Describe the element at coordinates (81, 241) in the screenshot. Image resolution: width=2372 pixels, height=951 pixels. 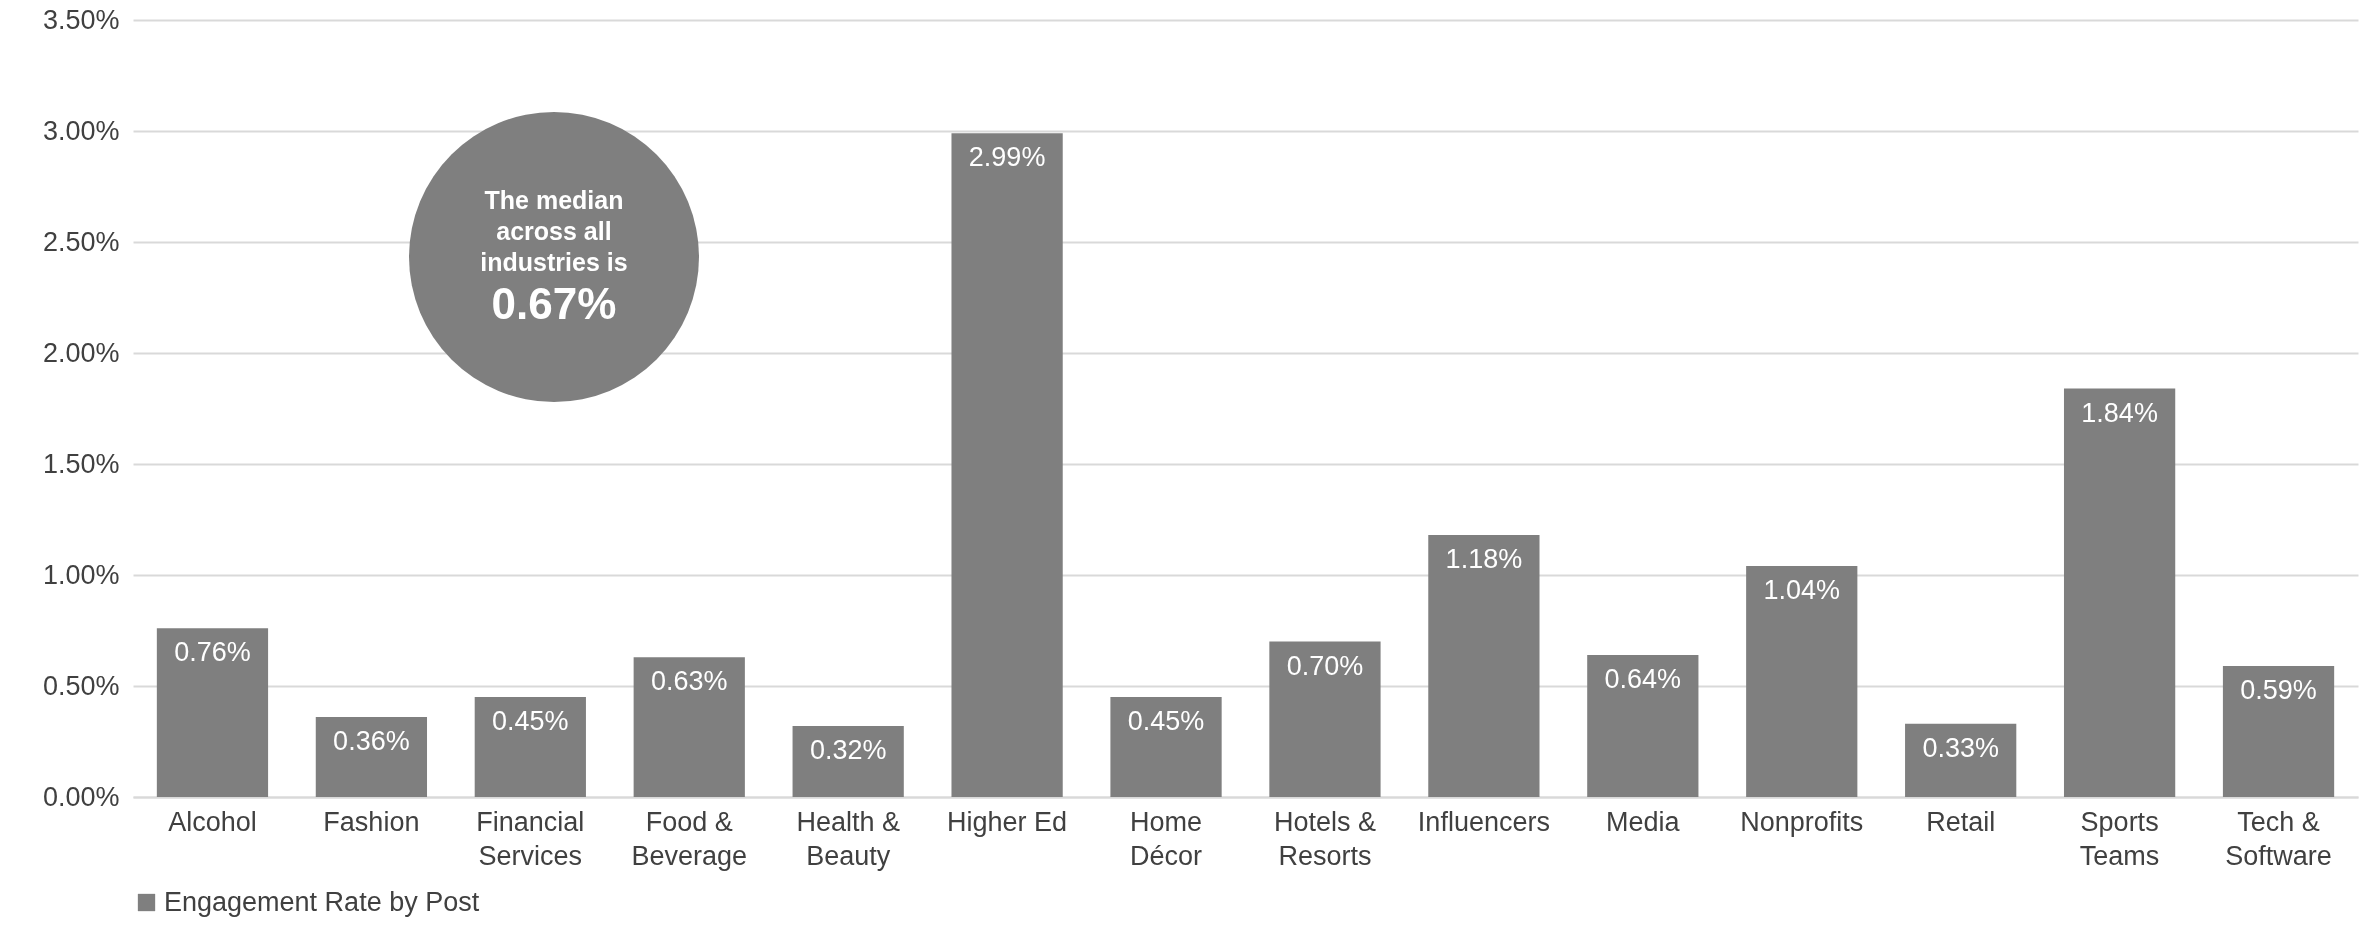
I see `y-tick-label: 2.50%` at that location.